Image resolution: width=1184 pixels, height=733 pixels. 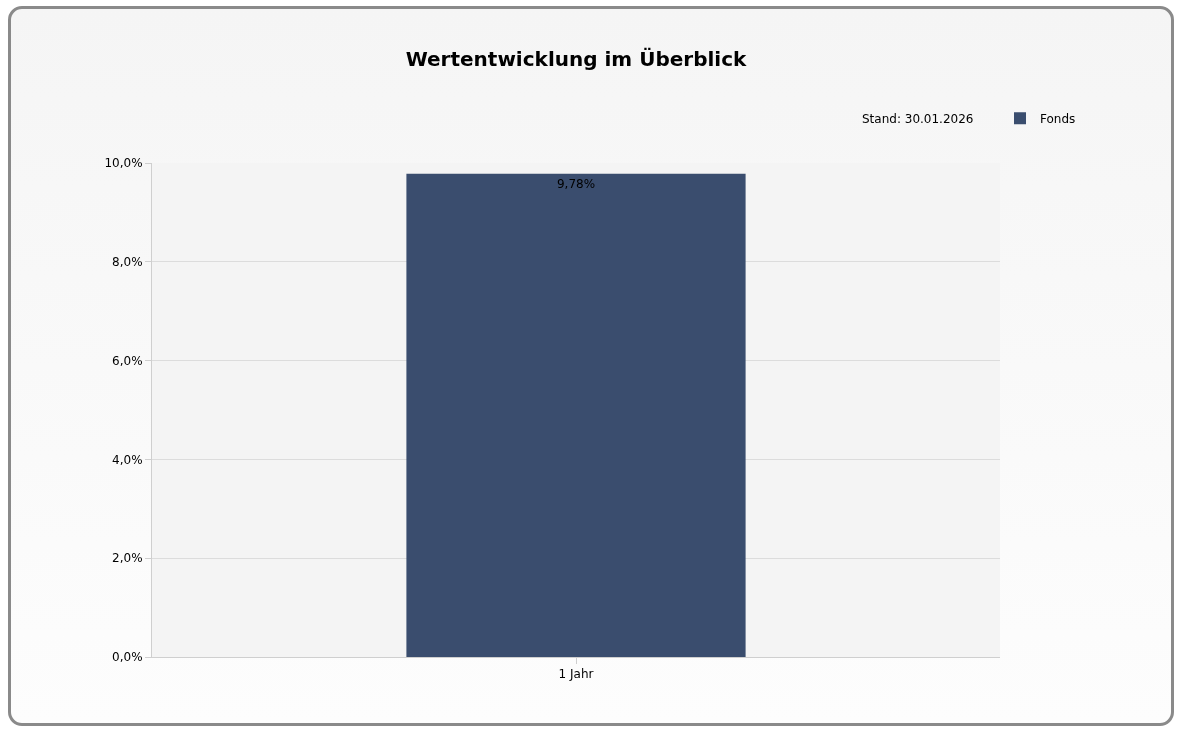 What do you see at coordinates (1058, 118) in the screenshot?
I see `legend-label: Fonds` at bounding box center [1058, 118].